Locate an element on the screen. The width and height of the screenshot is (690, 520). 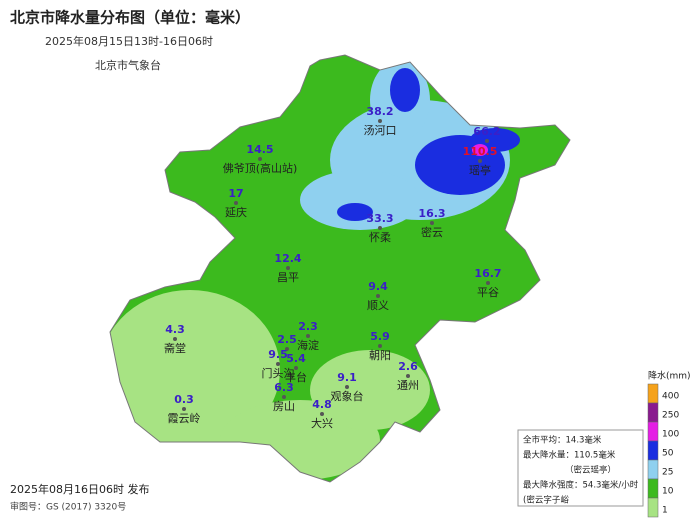
station-name: 通州 is located at coordinates (408, 385).